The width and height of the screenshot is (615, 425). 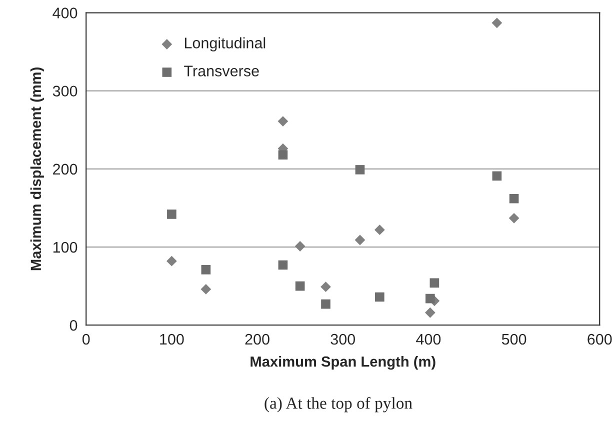 I want to click on y-axis-title: Maximum displacement (mm), so click(x=37, y=169).